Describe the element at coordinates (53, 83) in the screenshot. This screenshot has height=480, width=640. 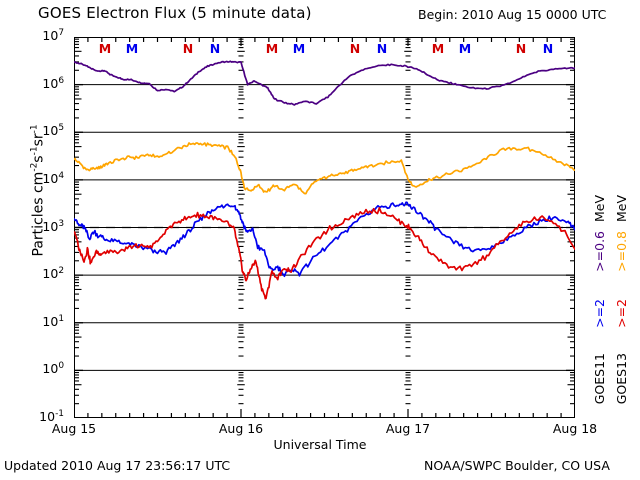
I see `y-axis-tick-label: 106` at that location.